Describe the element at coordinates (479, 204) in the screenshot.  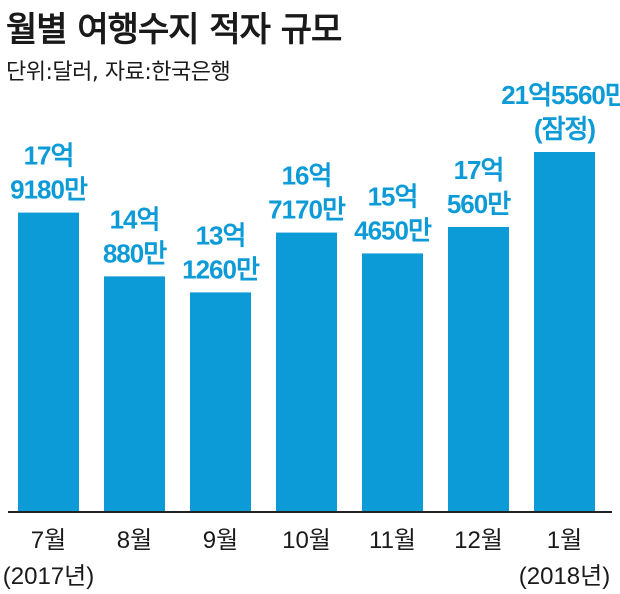
I see `bar-6-value-label-line-2: 560만` at that location.